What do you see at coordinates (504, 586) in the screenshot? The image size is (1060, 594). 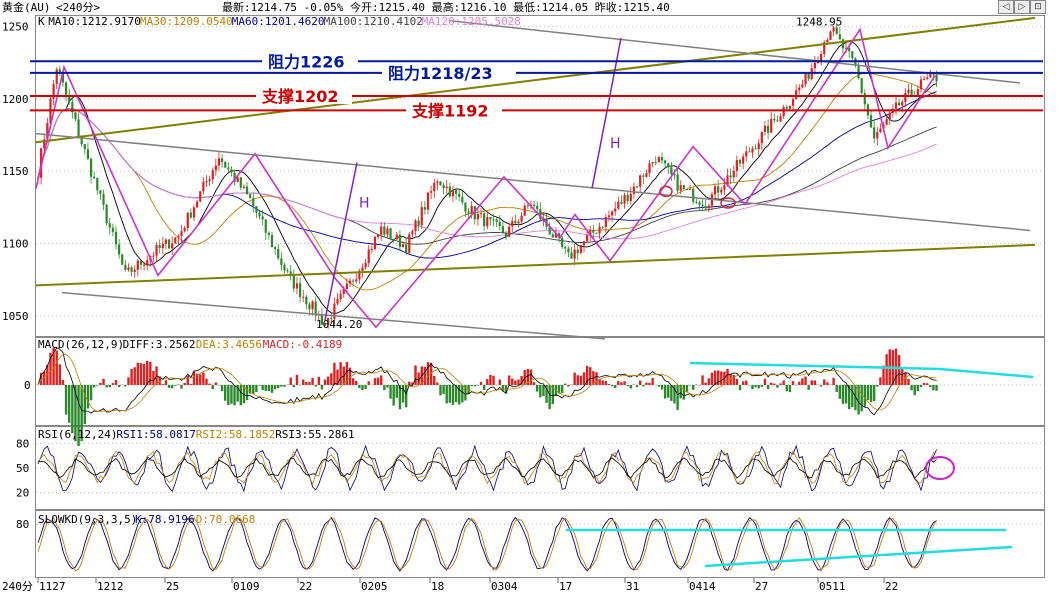 I see `x-tick-label: 0304` at bounding box center [504, 586].